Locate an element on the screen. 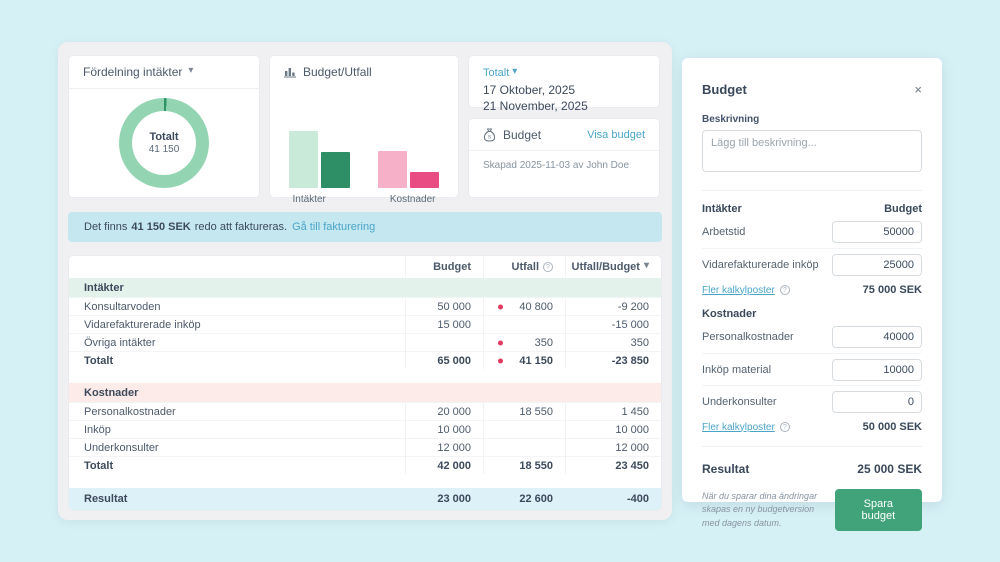 The width and height of the screenshot is (1000, 562). description-input is located at coordinates (812, 151).